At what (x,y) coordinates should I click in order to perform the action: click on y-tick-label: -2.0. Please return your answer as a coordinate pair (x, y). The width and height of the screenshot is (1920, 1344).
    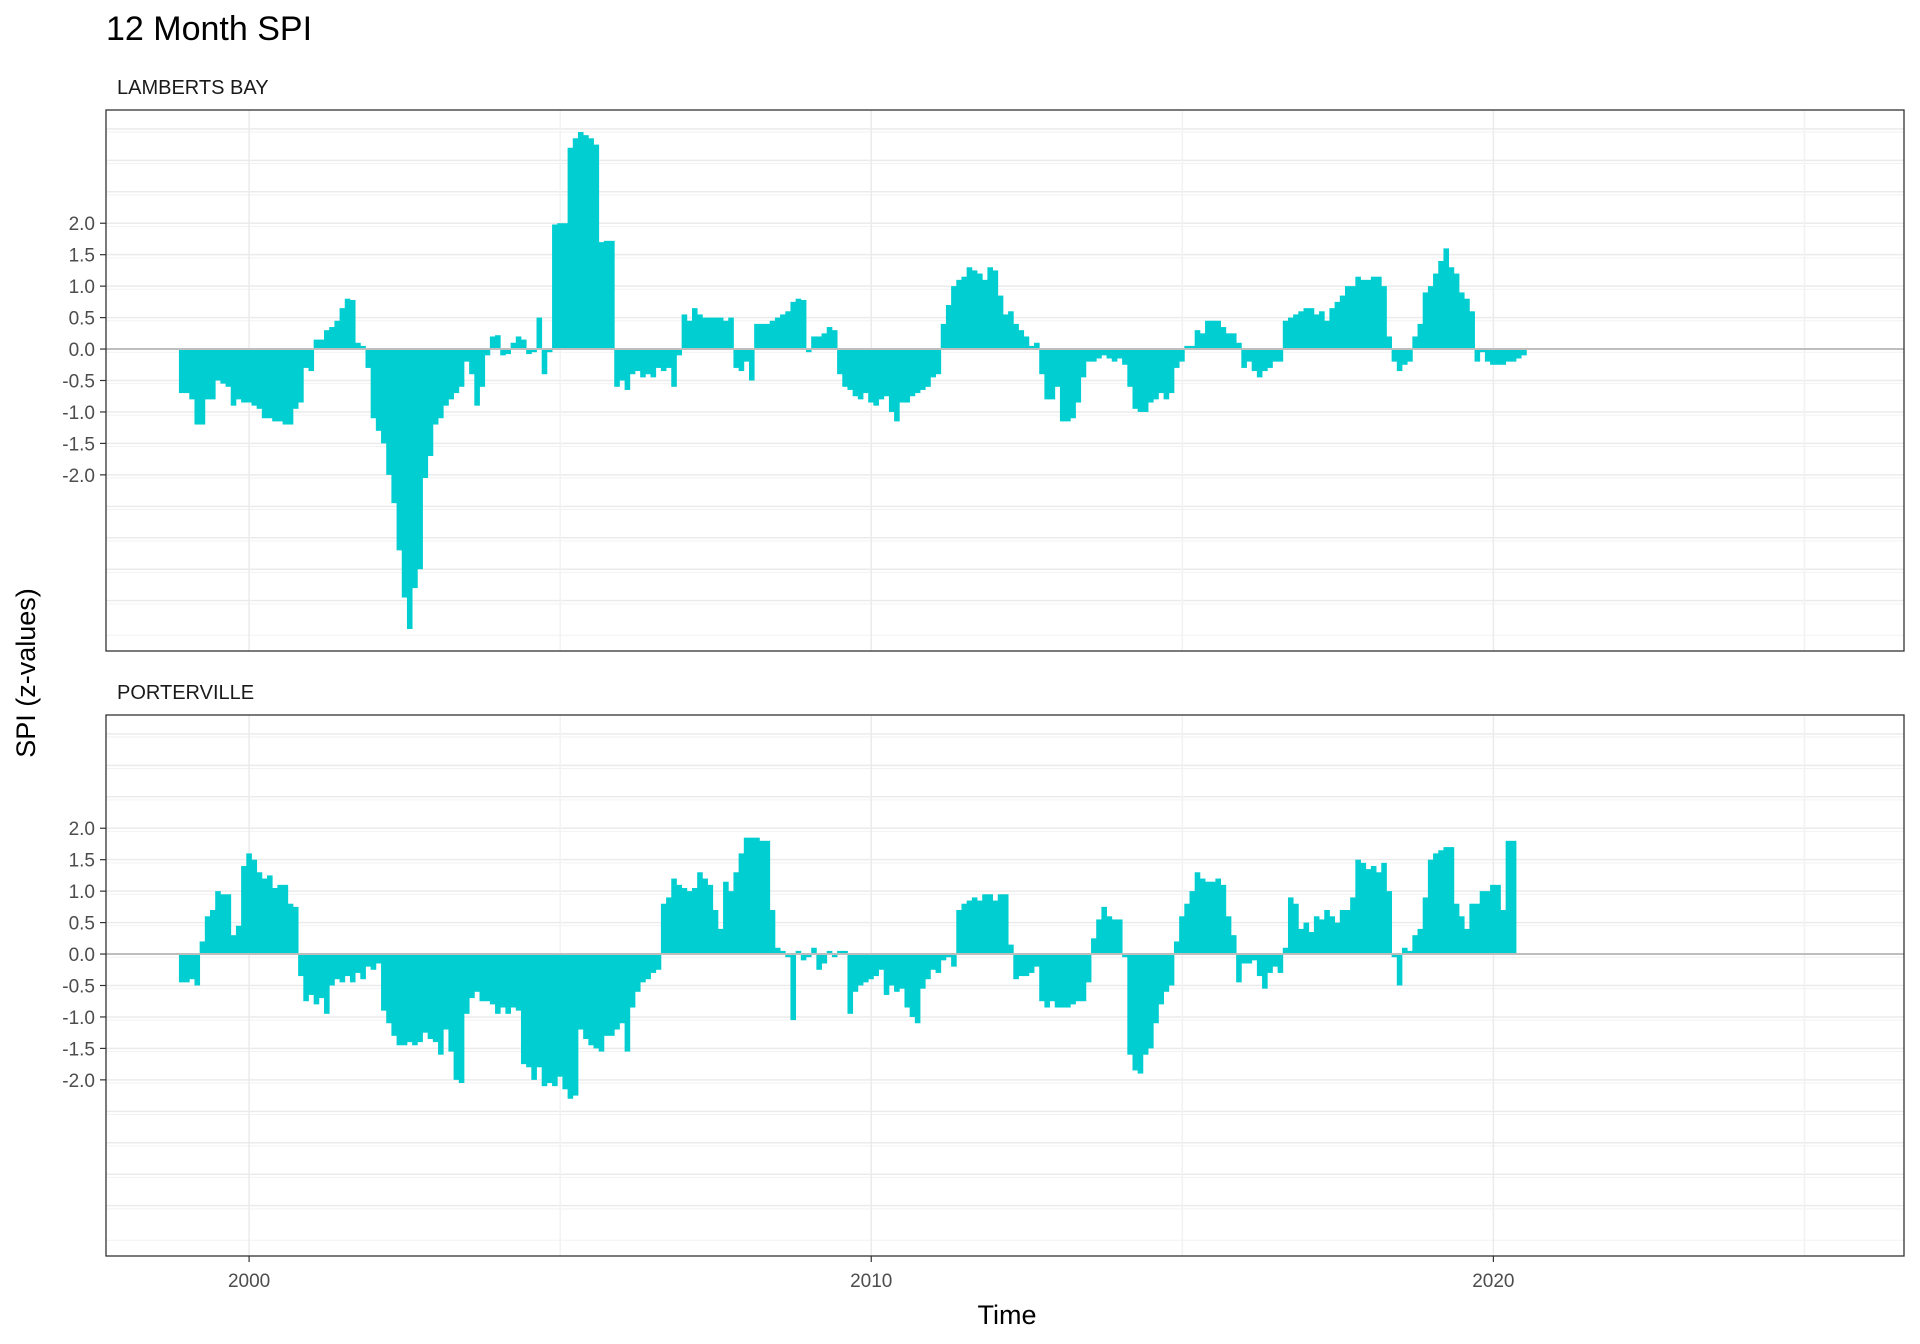
    Looking at the image, I should click on (78, 1081).